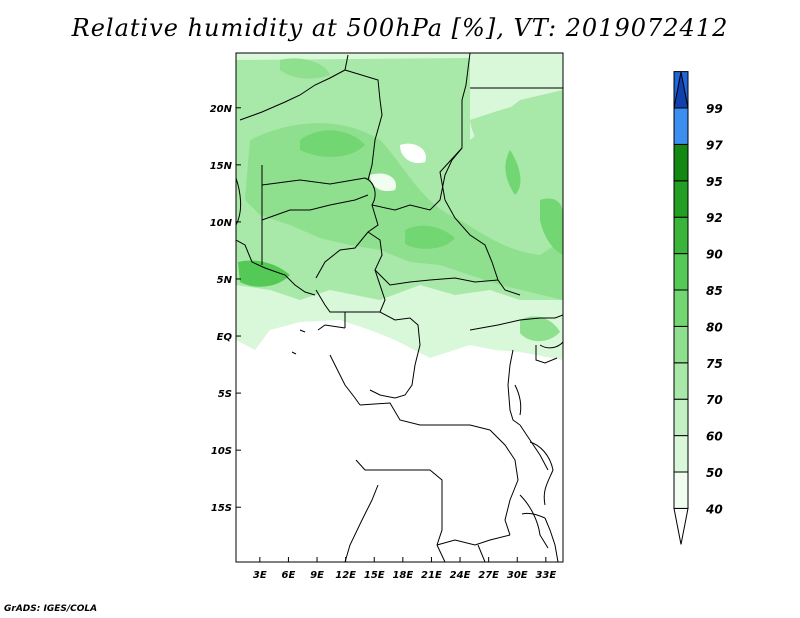  Describe the element at coordinates (714, 182) in the screenshot. I see `colorbar-label: 95` at that location.